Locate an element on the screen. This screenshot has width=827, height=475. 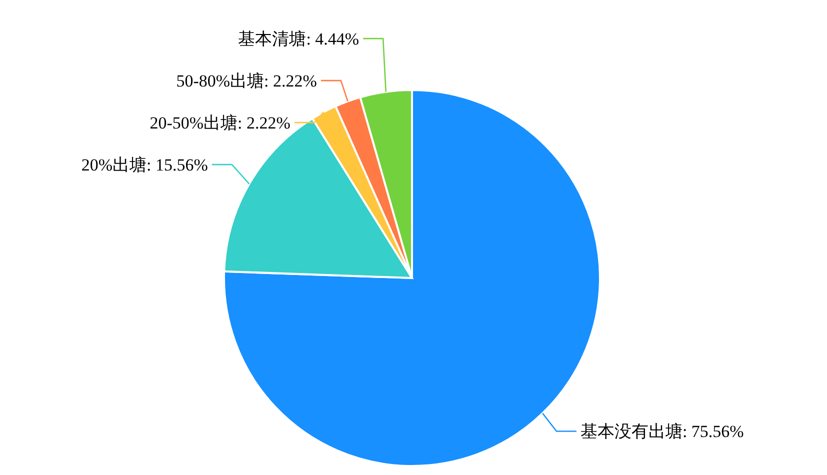
slice-label: 基本清塘: 4.44% is located at coordinates (299, 39).